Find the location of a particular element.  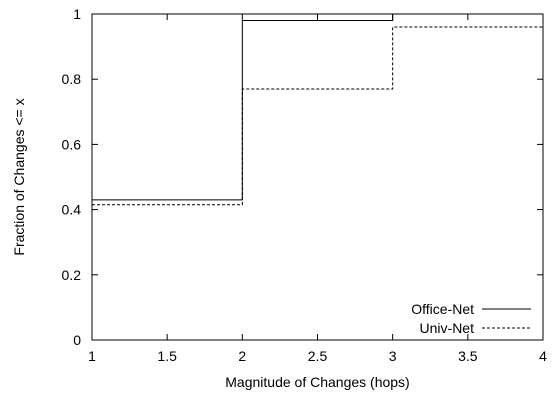

y-tick-label: 0.4 is located at coordinates (72, 210).